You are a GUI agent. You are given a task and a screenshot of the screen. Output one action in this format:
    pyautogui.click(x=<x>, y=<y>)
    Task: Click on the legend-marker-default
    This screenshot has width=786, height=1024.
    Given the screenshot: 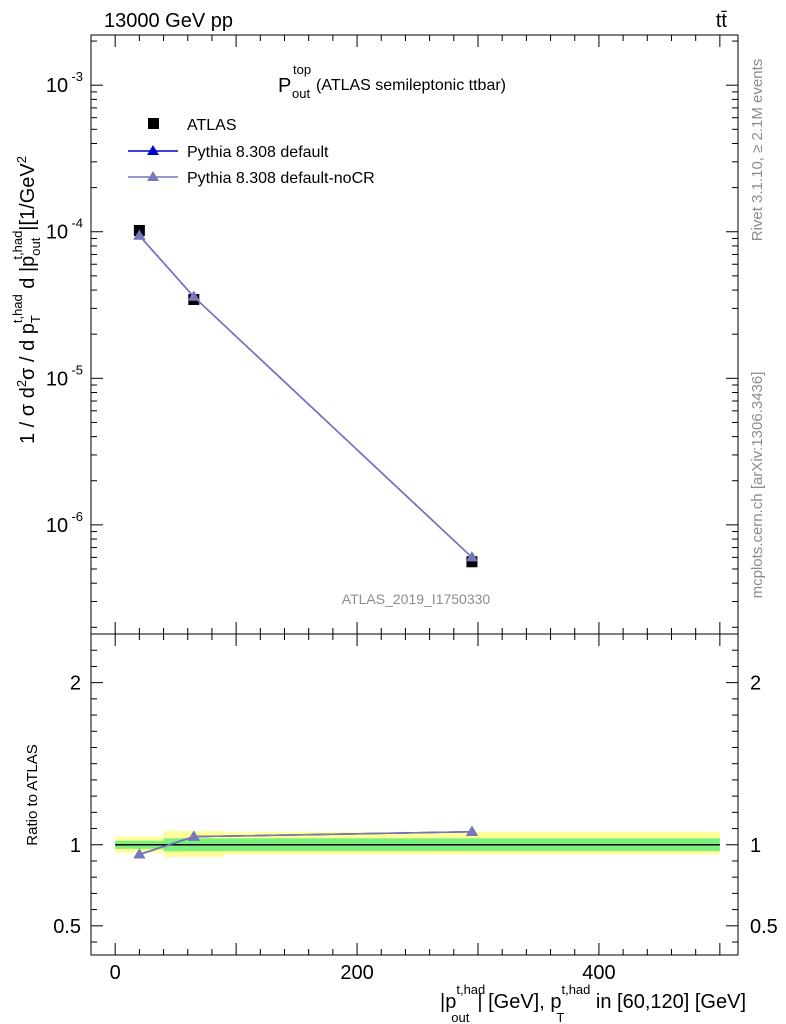 What is the action you would take?
    pyautogui.click(x=153, y=150)
    